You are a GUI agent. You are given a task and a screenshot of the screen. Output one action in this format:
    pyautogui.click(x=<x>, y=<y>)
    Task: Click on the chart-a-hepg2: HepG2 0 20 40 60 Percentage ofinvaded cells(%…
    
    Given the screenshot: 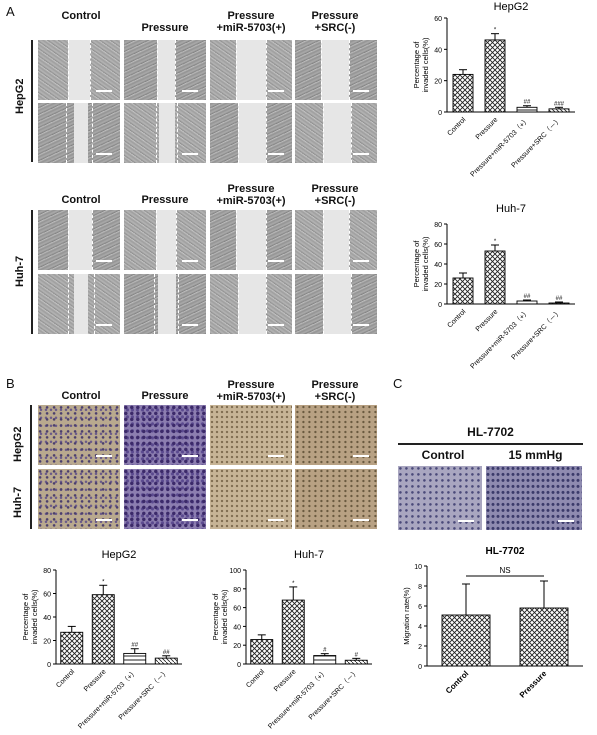 What is the action you would take?
    pyautogui.click(x=493, y=90)
    